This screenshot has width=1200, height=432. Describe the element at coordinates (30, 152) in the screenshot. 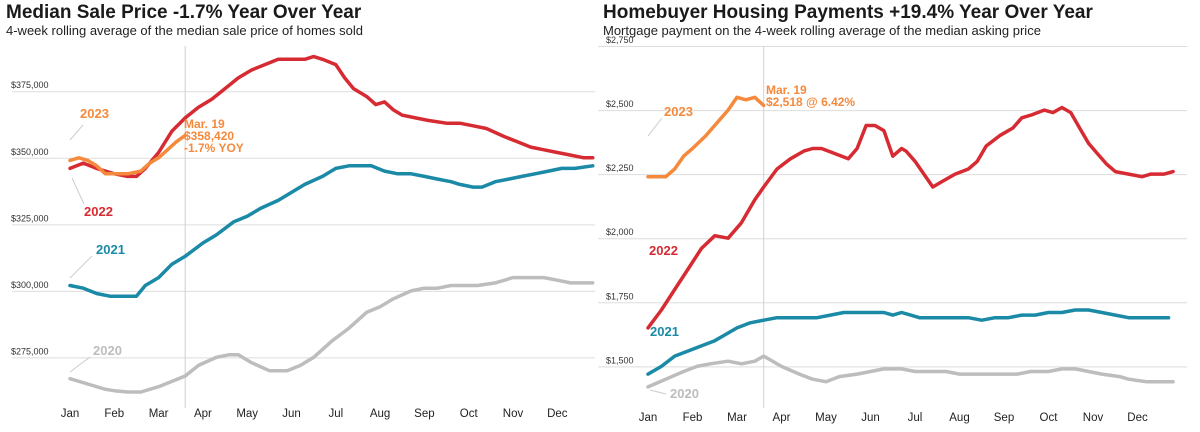

I see `y-tick-label: $350,000` at that location.